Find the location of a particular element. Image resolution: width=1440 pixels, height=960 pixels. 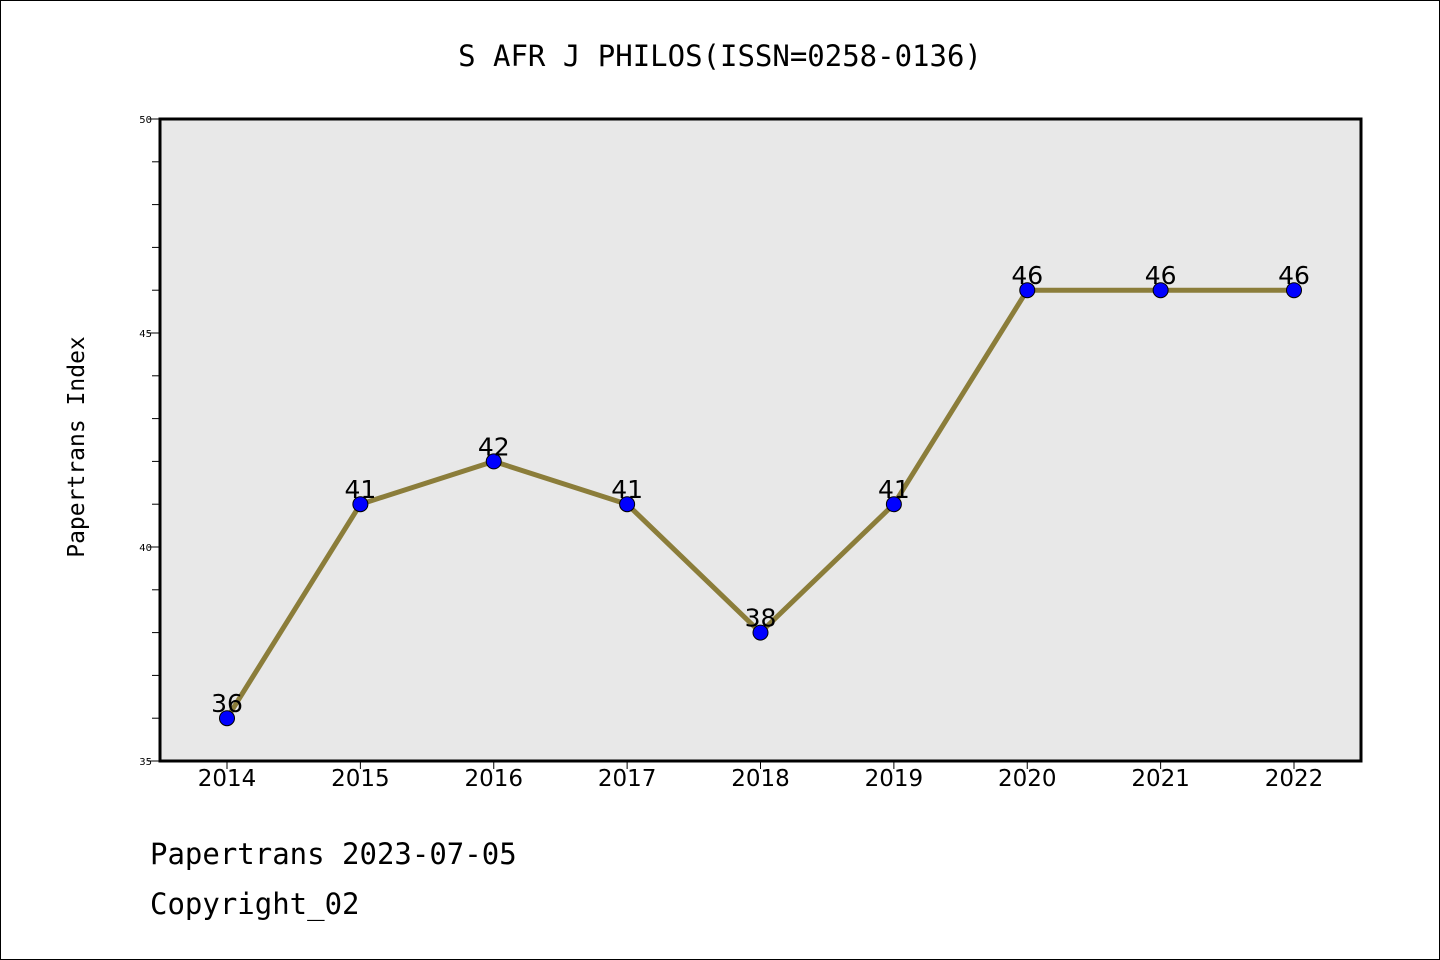

x-tick-label: 2020 is located at coordinates (1027, 779).